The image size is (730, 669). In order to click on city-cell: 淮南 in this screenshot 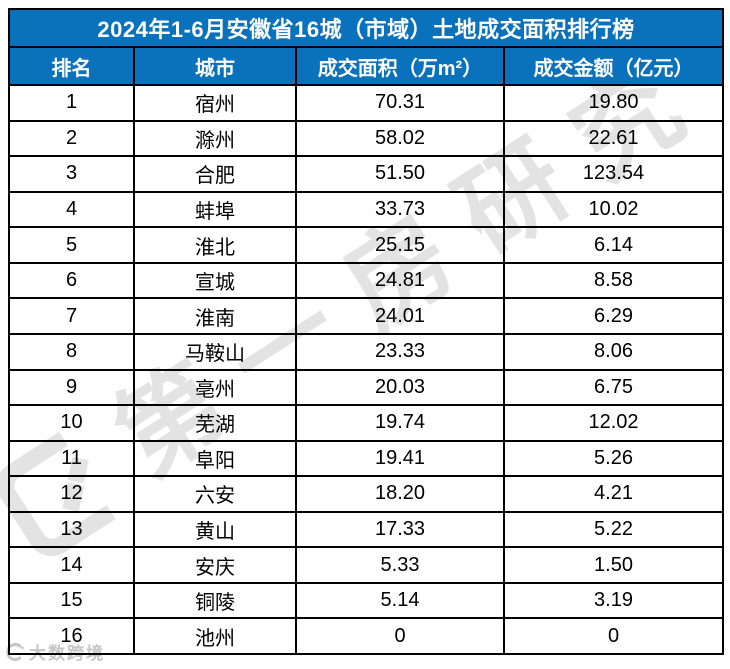, I will do `click(215, 316)`.